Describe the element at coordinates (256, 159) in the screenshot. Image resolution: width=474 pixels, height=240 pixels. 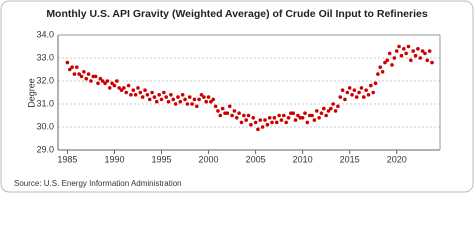
I see `x-tick-label: 2005` at that location.